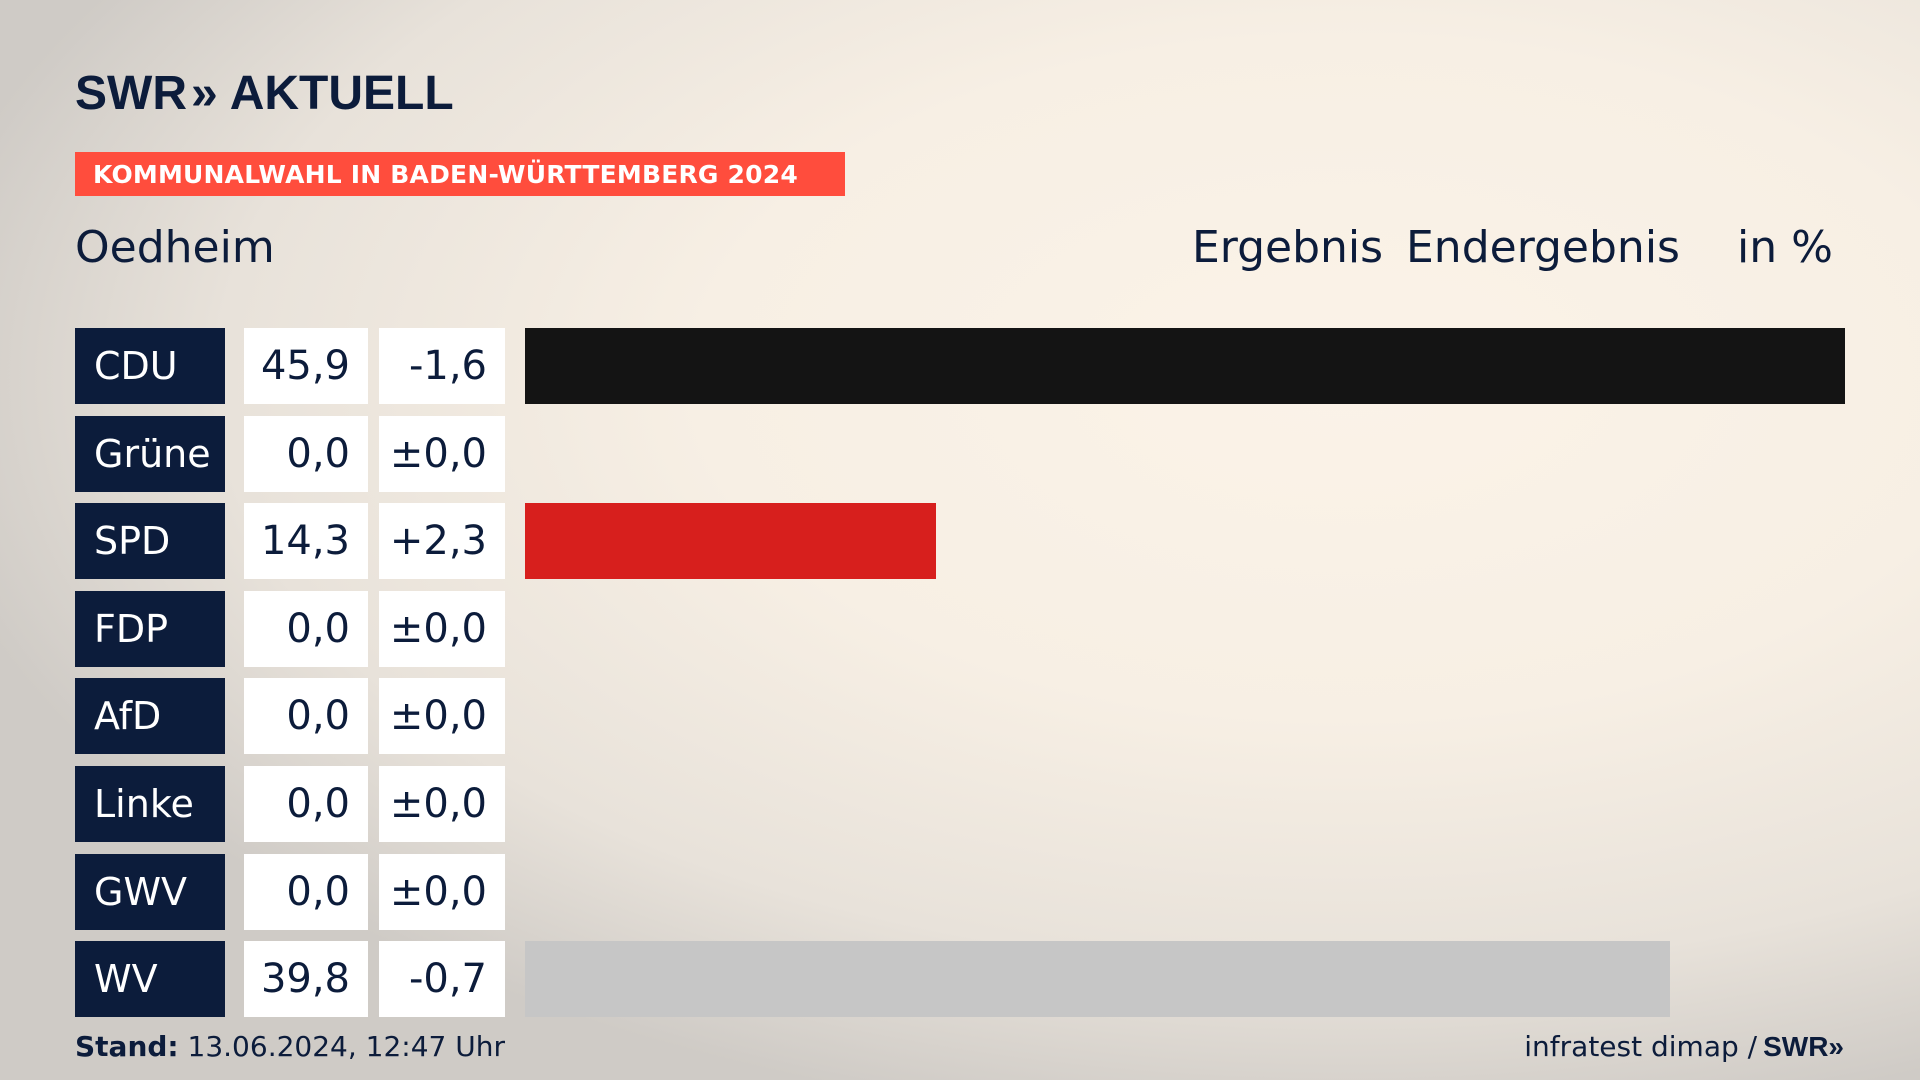 This screenshot has width=1920, height=1080. What do you see at coordinates (960, 891) in the screenshot?
I see `result-row: GWV 0,0 ±0,0` at bounding box center [960, 891].